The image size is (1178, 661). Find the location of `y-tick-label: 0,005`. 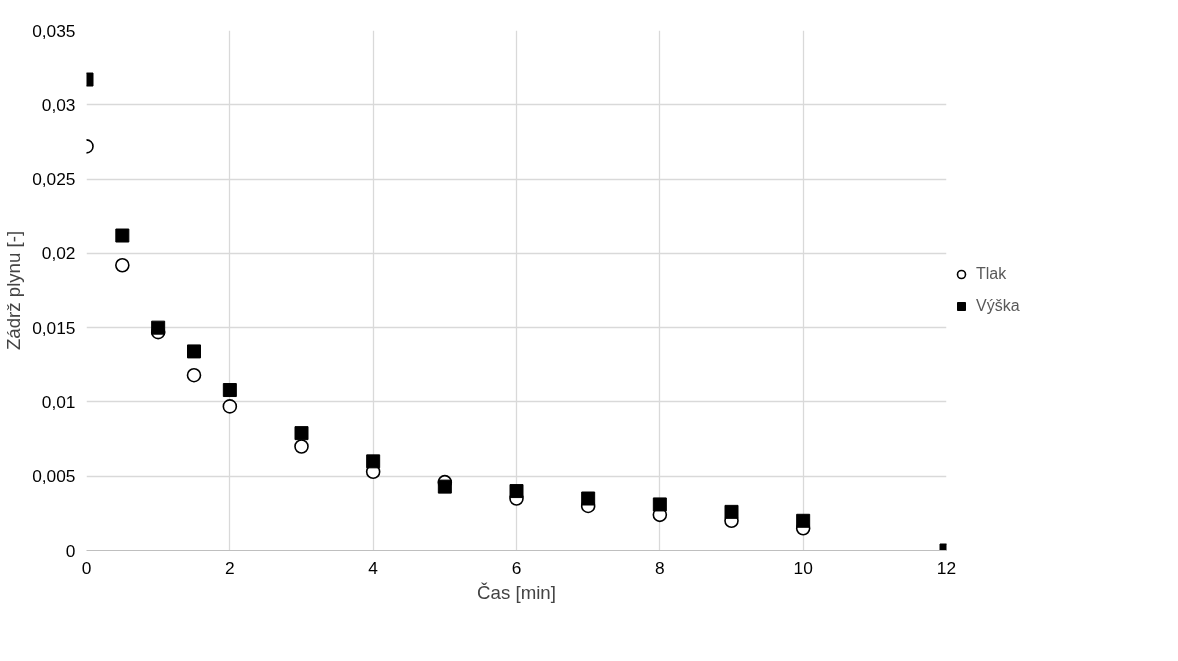

y-tick-label: 0,005 is located at coordinates (54, 476).